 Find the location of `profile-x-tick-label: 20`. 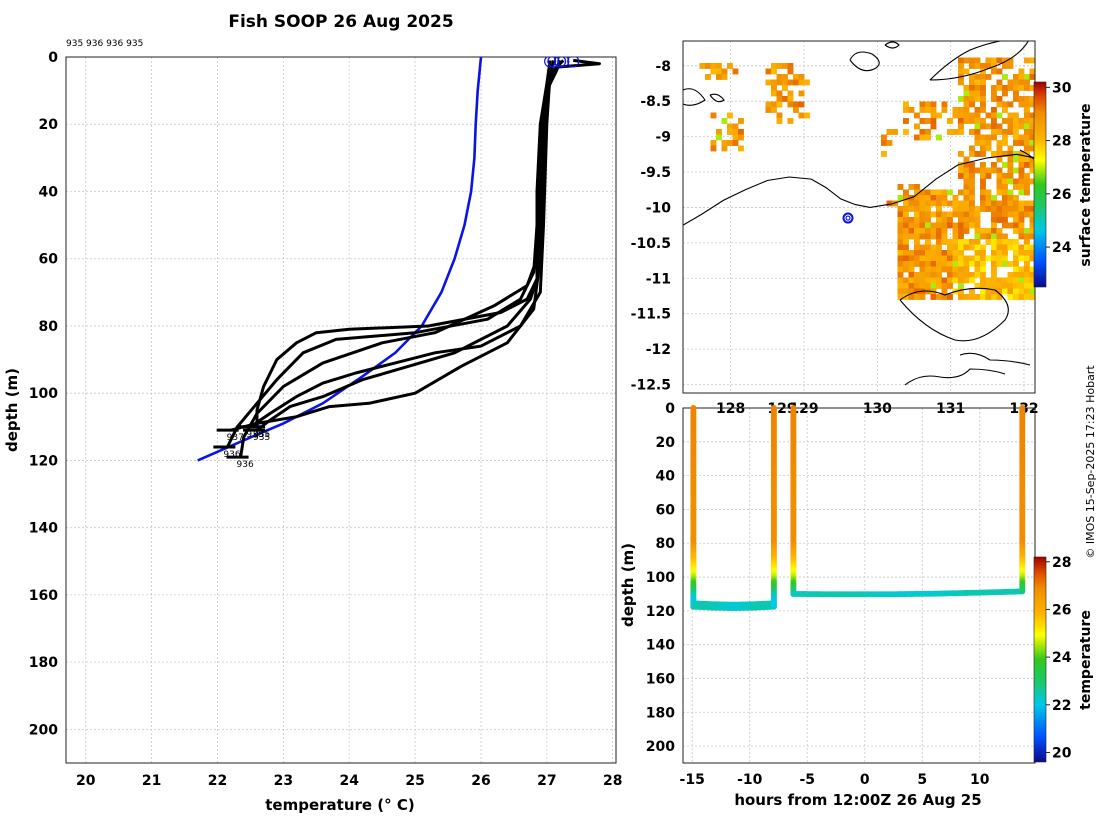

profile-x-tick-label: 20 is located at coordinates (86, 781).